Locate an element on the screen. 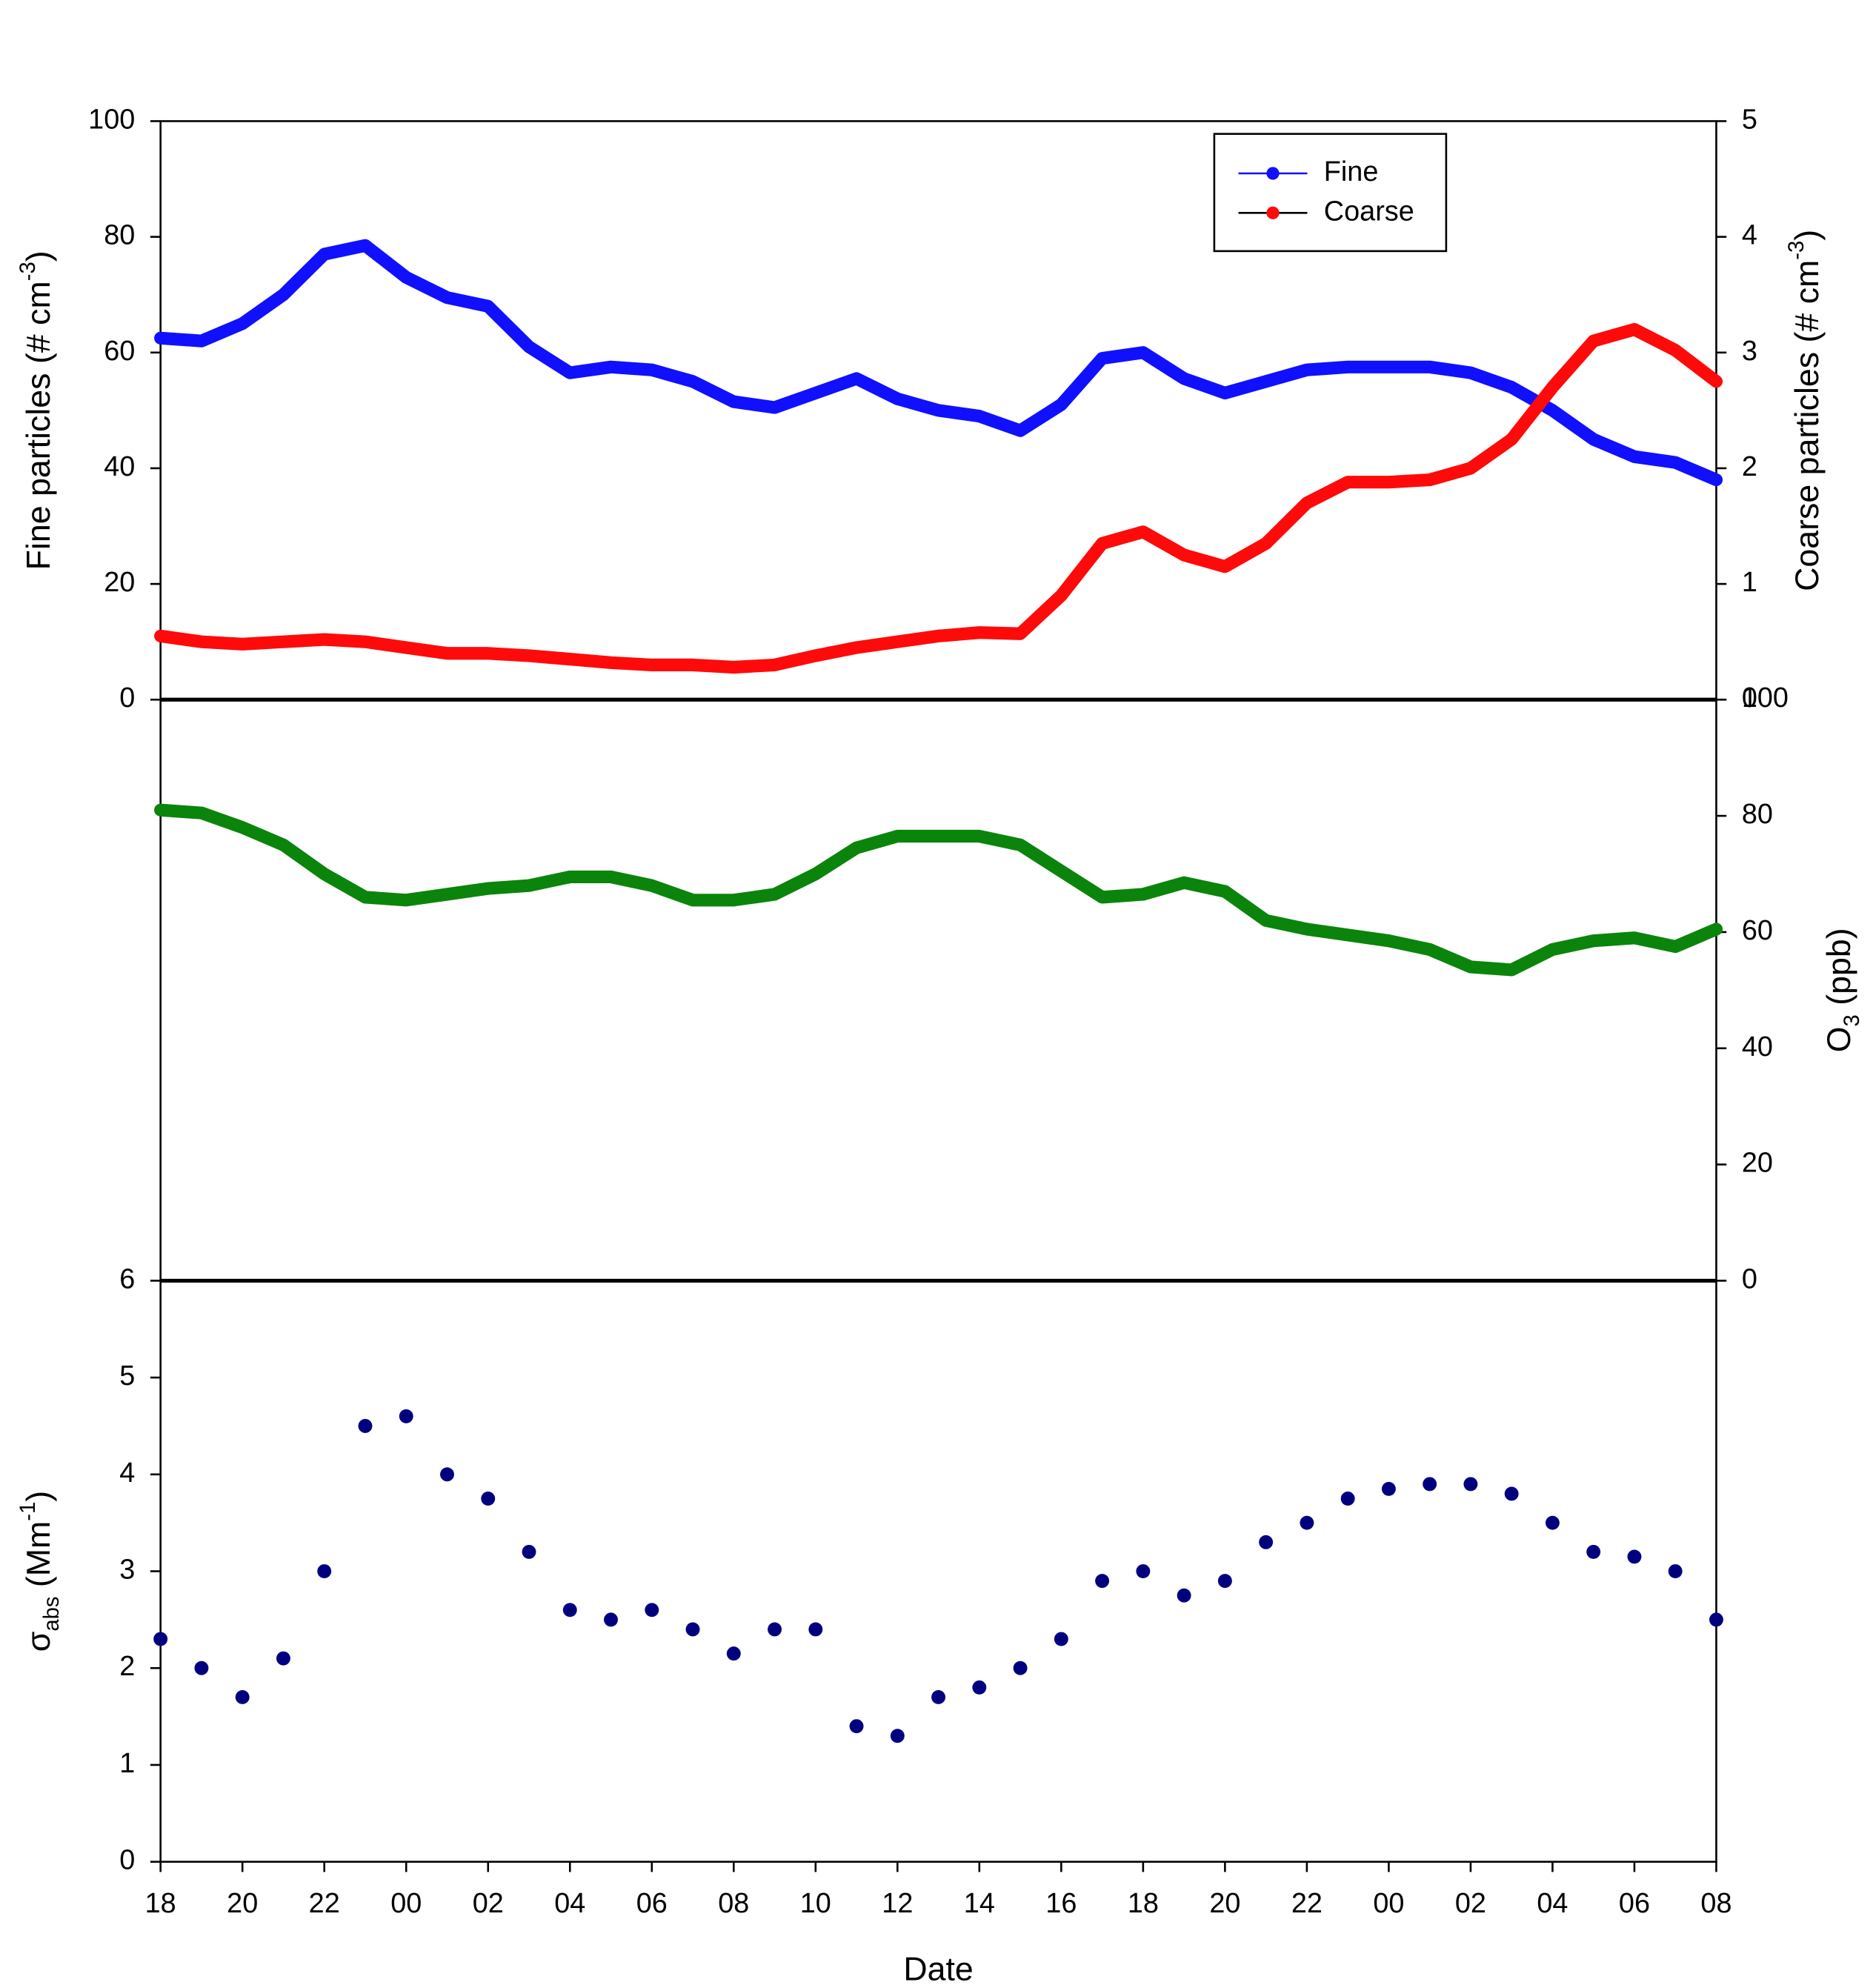  x-tick-label: 14 is located at coordinates (980, 1903).